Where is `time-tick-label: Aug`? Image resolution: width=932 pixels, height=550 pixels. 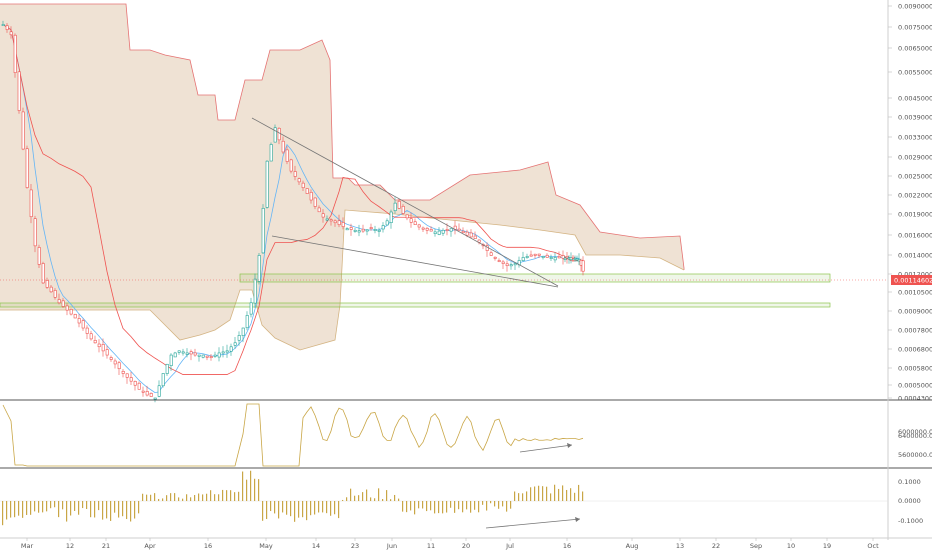
time-tick-label: Aug is located at coordinates (632, 546).